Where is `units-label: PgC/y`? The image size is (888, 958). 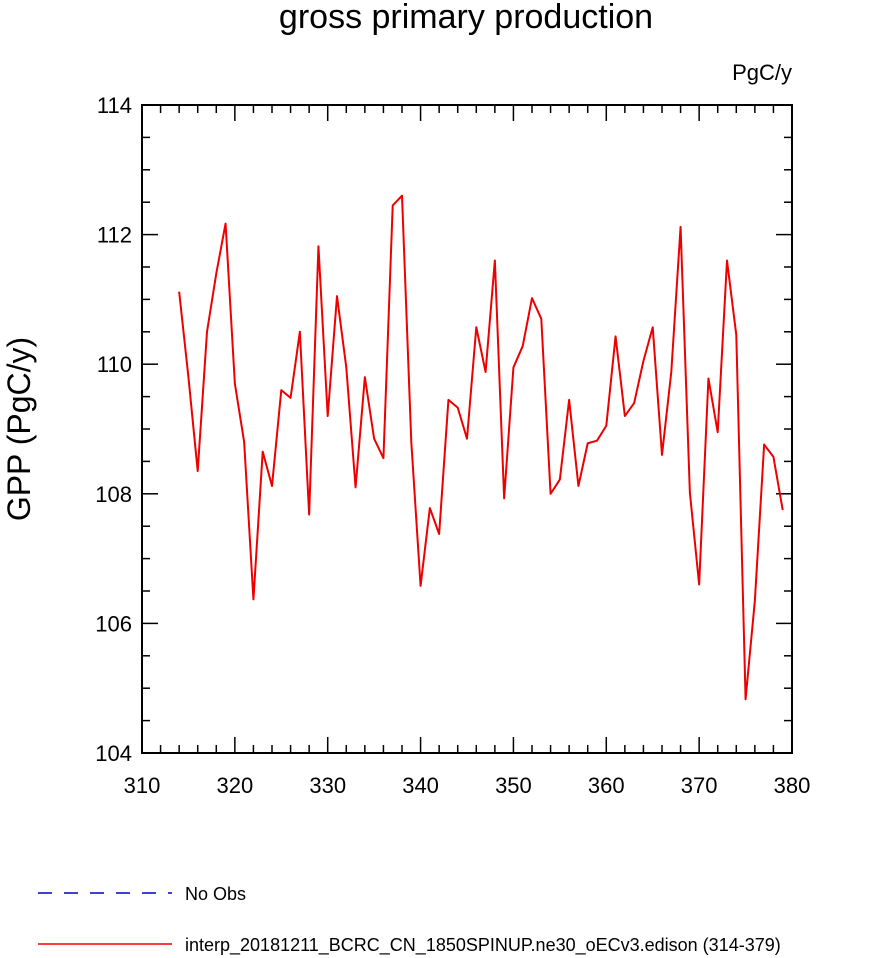 units-label: PgC/y is located at coordinates (762, 72).